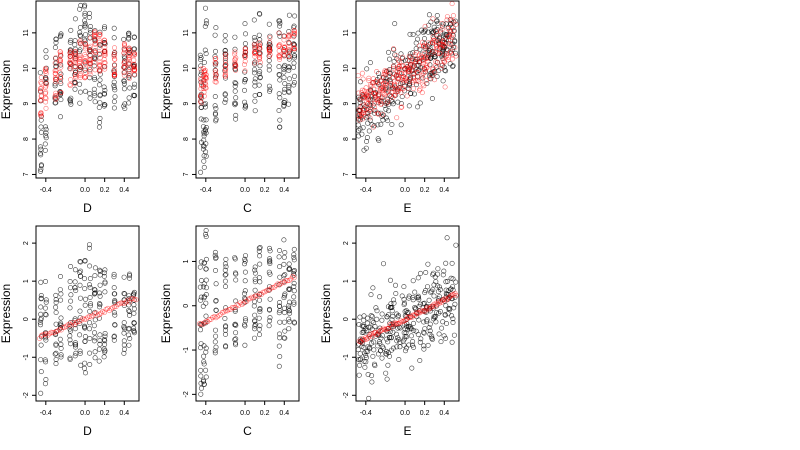  I want to click on y-tick-label: 11, so click(346, 32).